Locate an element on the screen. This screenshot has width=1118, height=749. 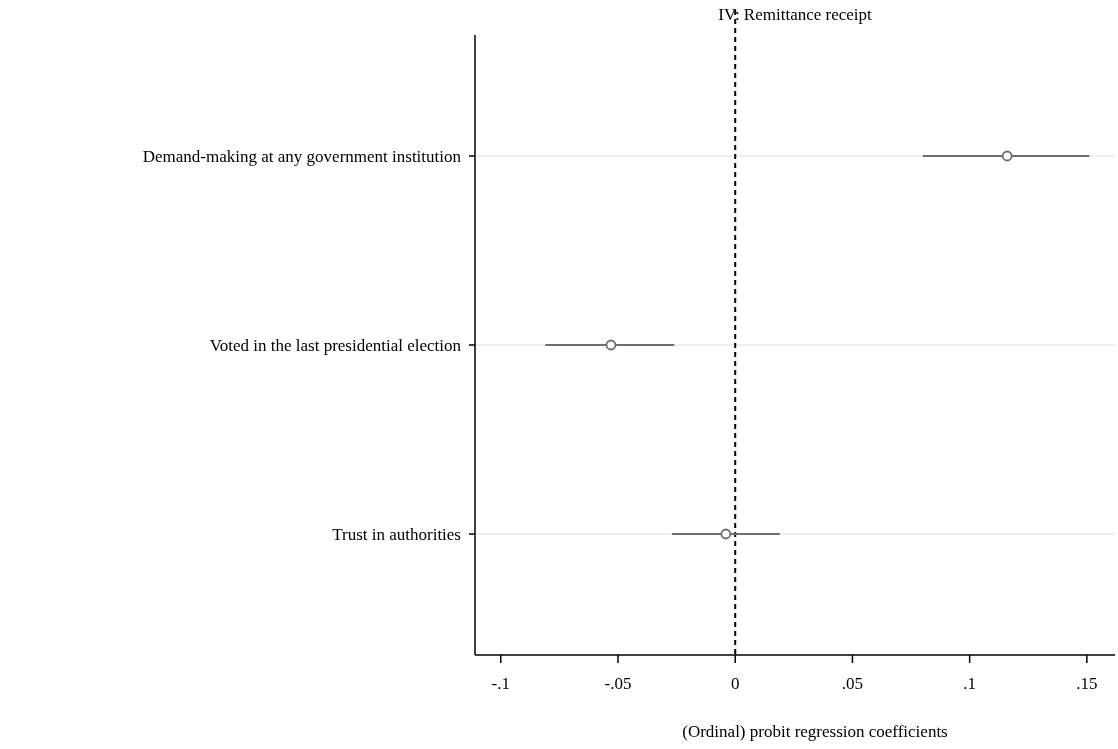
x-tick-label: -.1 is located at coordinates (500, 683).